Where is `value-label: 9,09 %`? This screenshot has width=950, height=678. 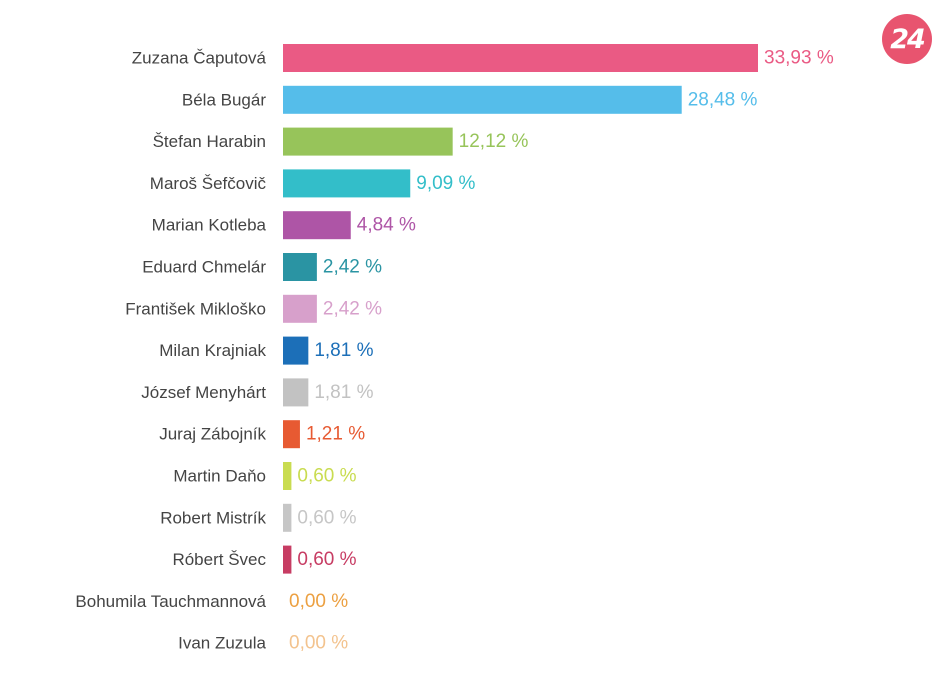 value-label: 9,09 % is located at coordinates (445, 183).